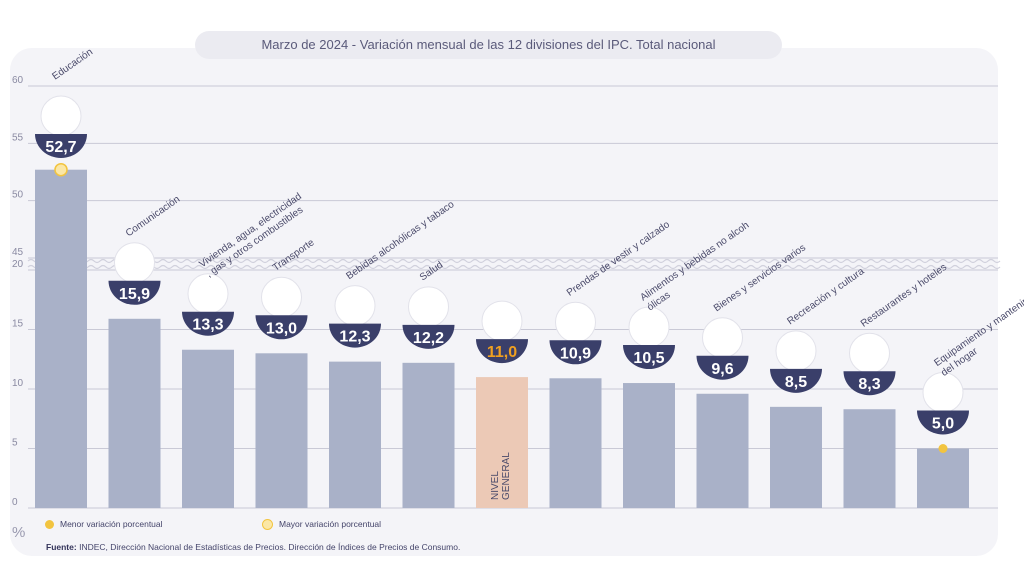 The height and width of the screenshot is (581, 1024). I want to click on y-tick-label: 55, so click(18, 137).